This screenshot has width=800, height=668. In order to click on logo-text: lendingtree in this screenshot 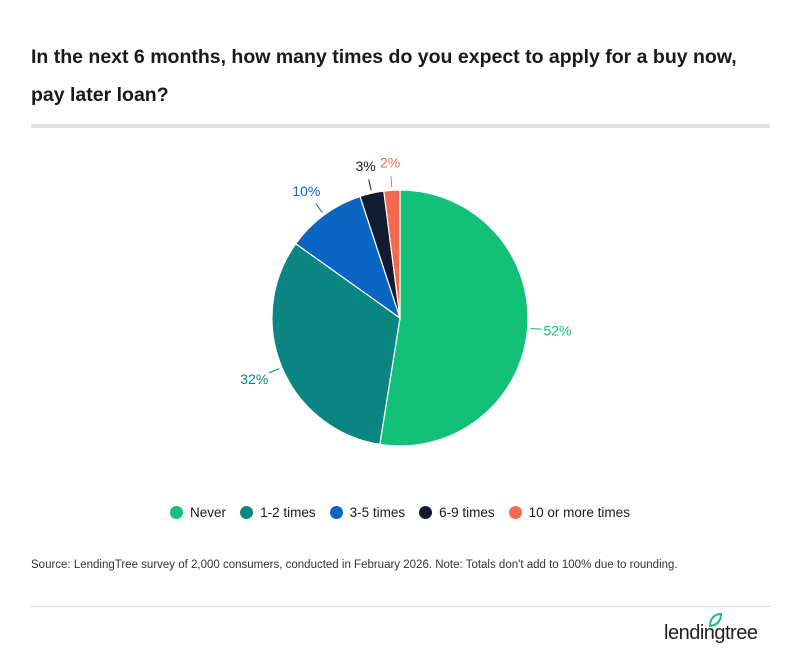, I will do `click(711, 633)`.